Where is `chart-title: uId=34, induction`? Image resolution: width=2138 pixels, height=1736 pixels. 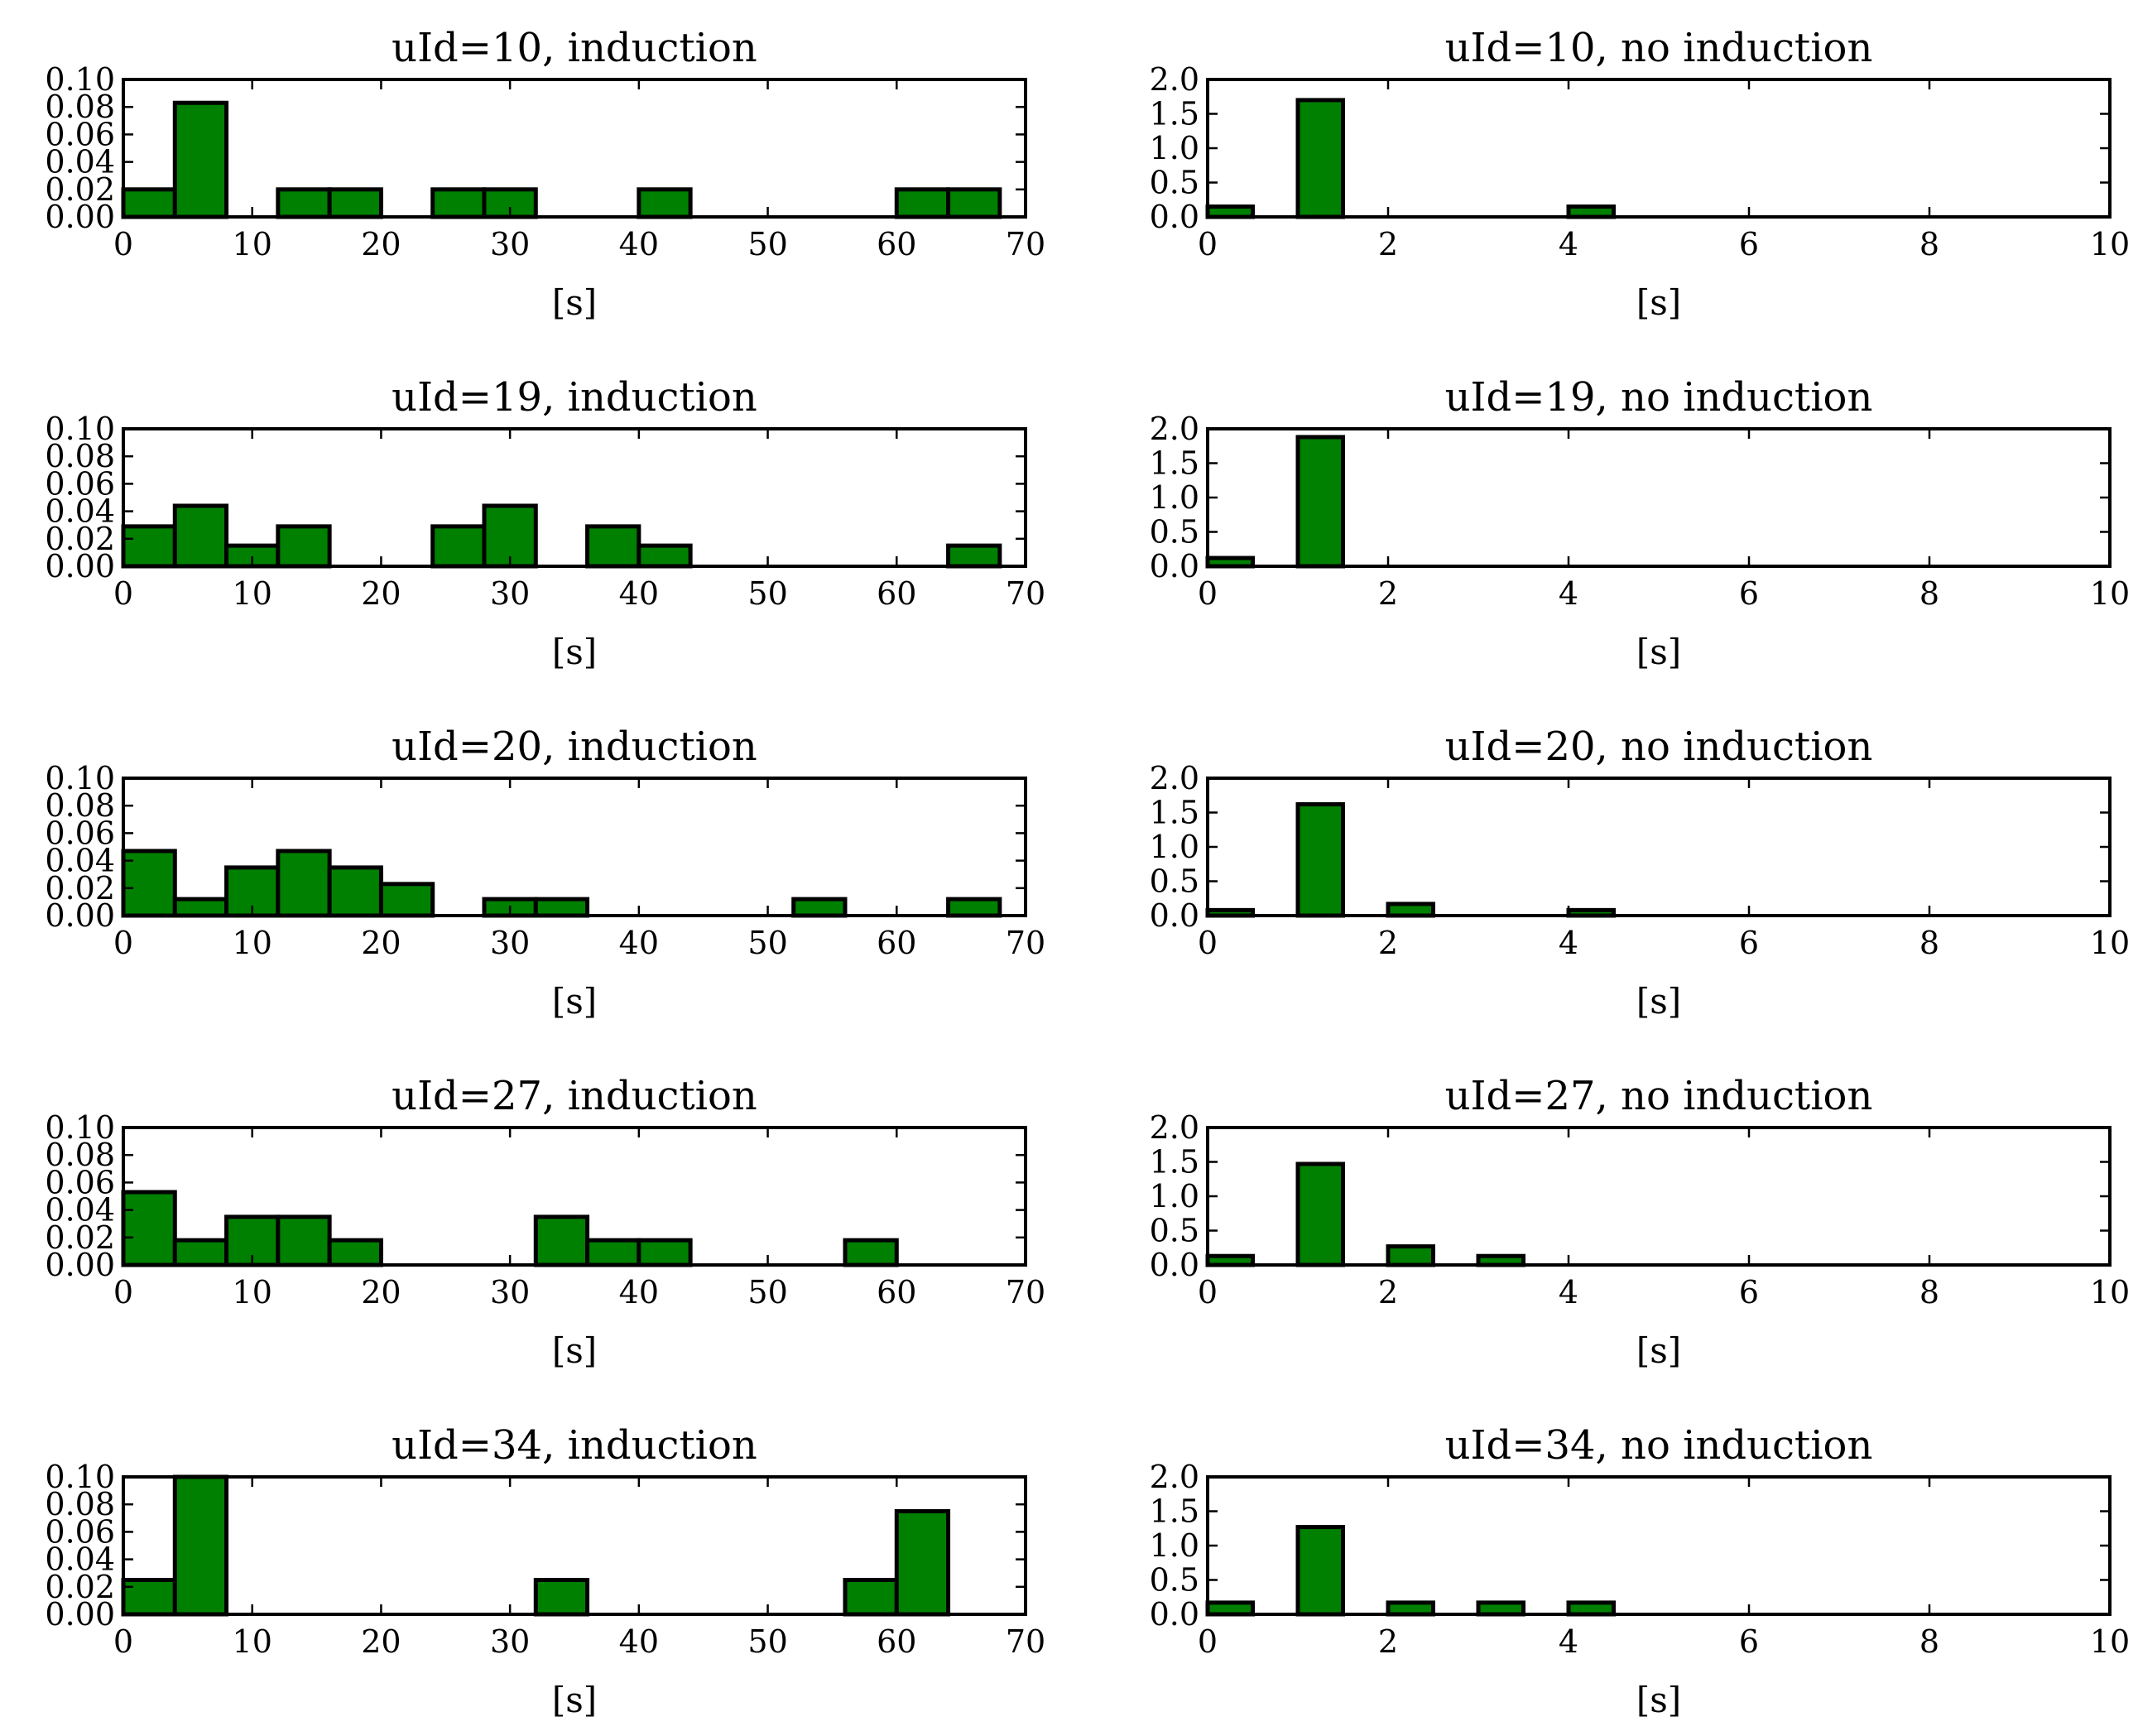
chart-title: uId=34, induction is located at coordinates (574, 1445).